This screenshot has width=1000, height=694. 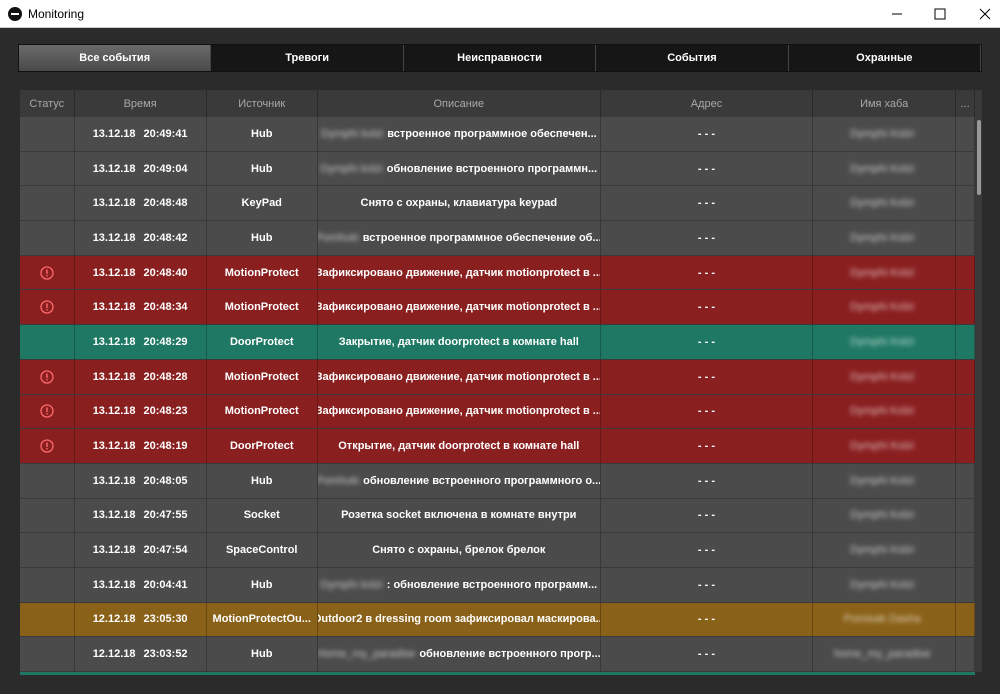 I want to click on next-row-edge, so click(x=497, y=673).